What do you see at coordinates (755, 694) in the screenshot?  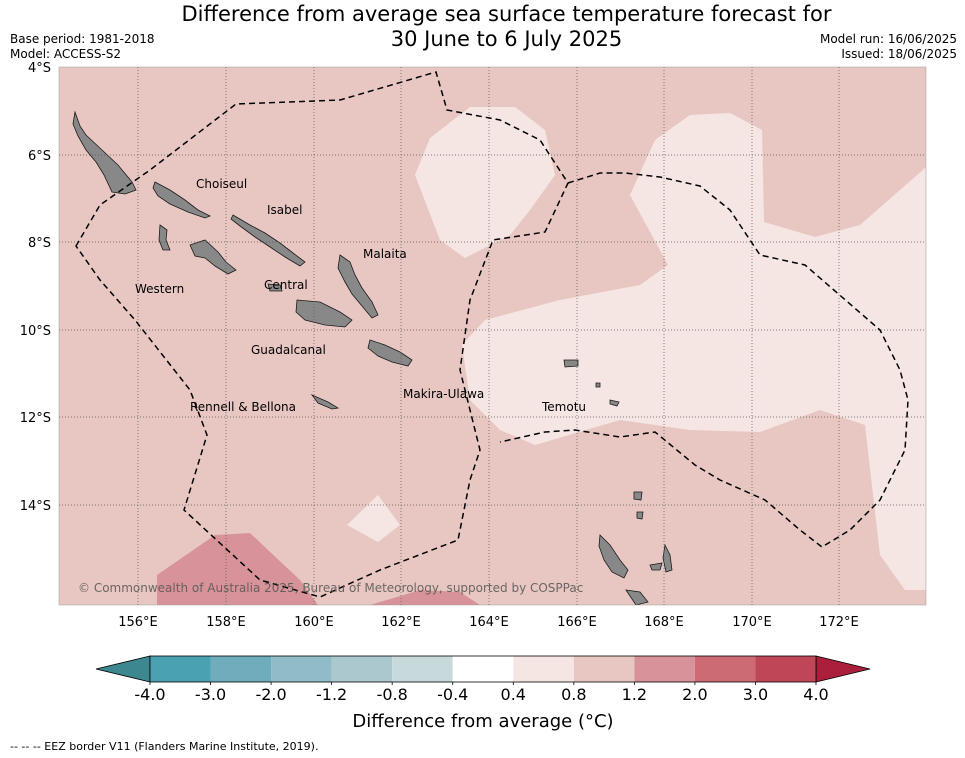 I see `colorbar-tick-label: 3.0` at bounding box center [755, 694].